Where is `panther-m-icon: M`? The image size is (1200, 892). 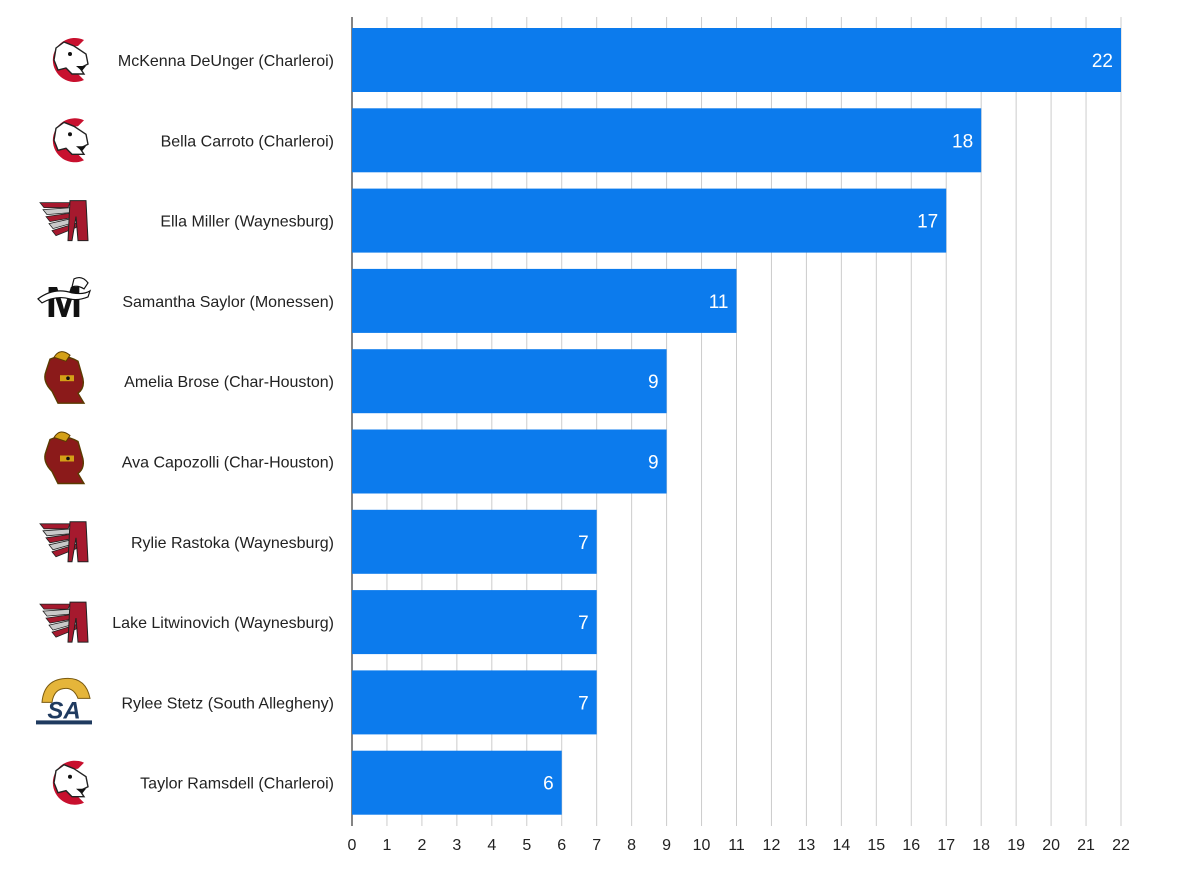 panther-m-icon: M is located at coordinates (64, 301).